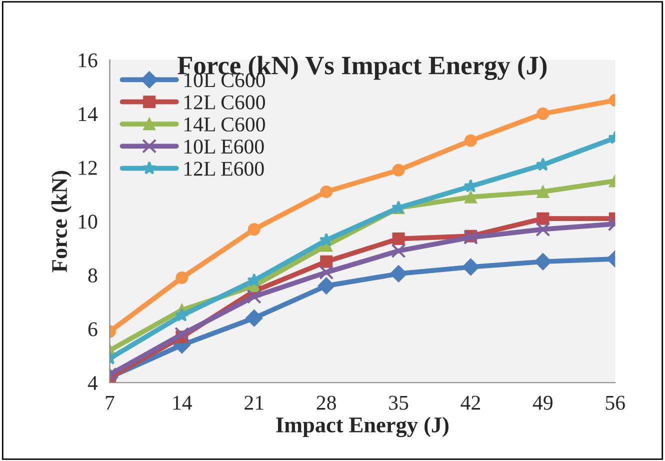  Describe the element at coordinates (615, 403) in the screenshot. I see `x-tick-label: 56` at that location.